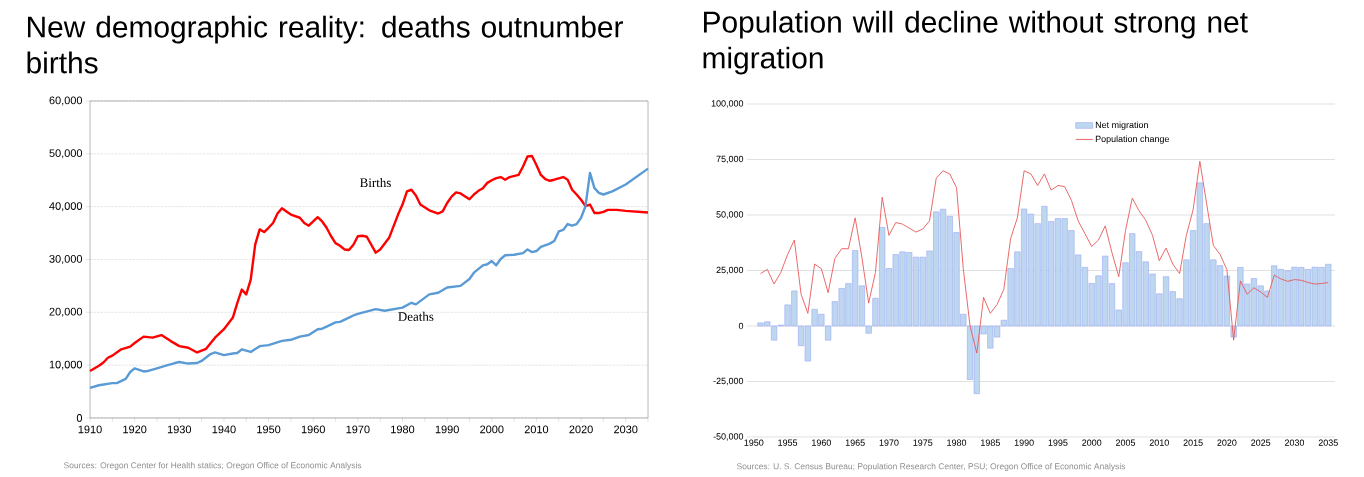 This screenshot has width=1364, height=477. Describe the element at coordinates (730, 270) in the screenshot. I see `y-tick-label: 25,000` at that location.